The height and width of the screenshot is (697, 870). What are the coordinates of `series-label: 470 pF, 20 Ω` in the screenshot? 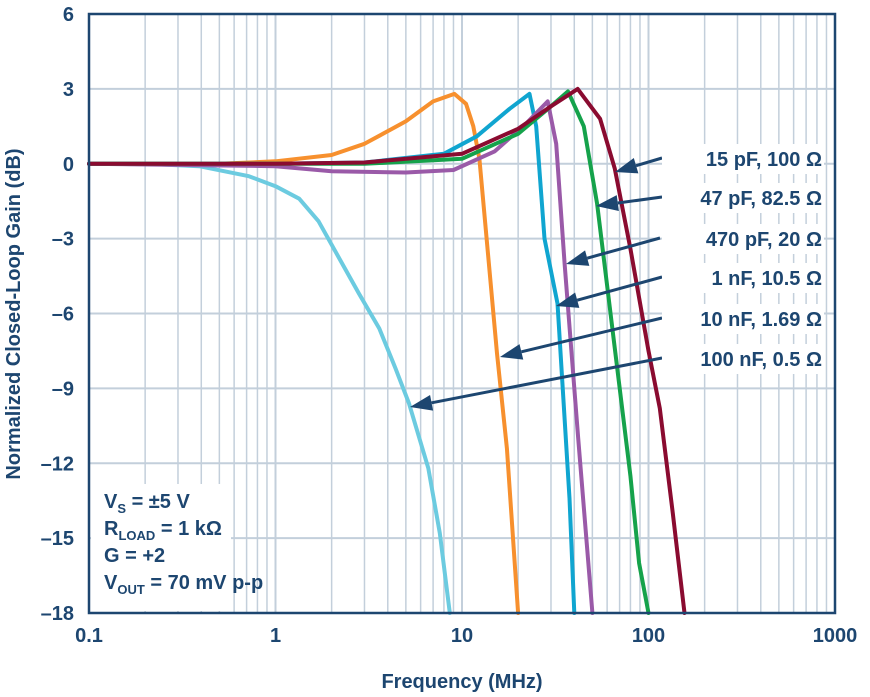 It's located at (764, 240).